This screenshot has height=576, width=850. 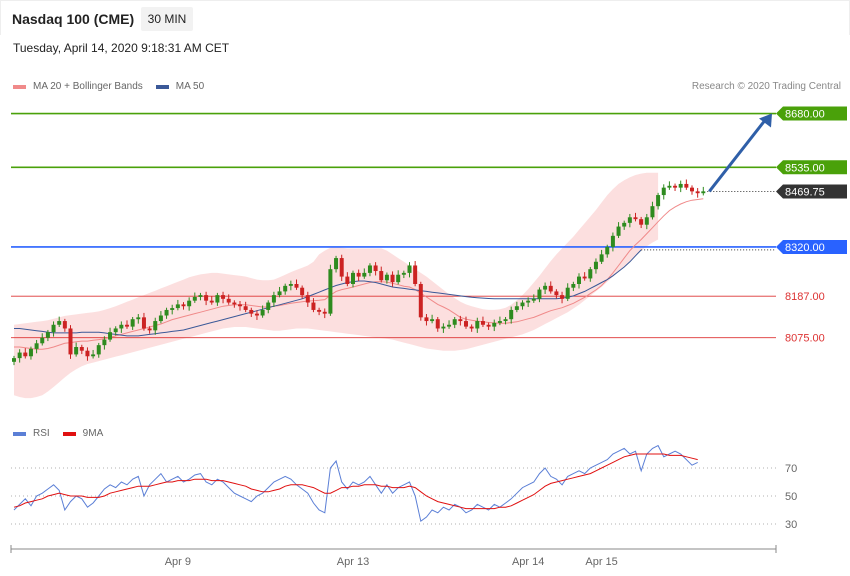 I want to click on timestamp: Tuesday, April 14, 2020 9:18:31 AM CET, so click(x=121, y=48).